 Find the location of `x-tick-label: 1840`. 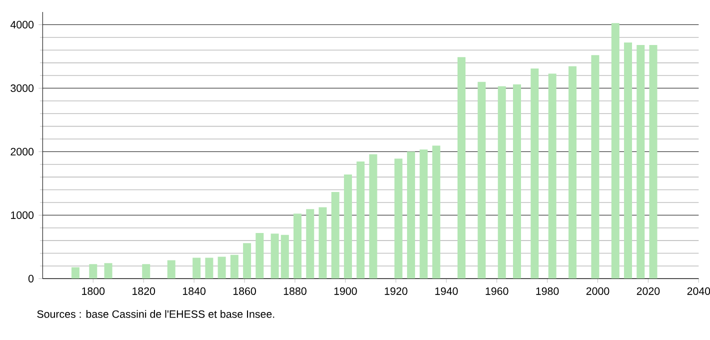

x-tick-label: 1840 is located at coordinates (194, 291).